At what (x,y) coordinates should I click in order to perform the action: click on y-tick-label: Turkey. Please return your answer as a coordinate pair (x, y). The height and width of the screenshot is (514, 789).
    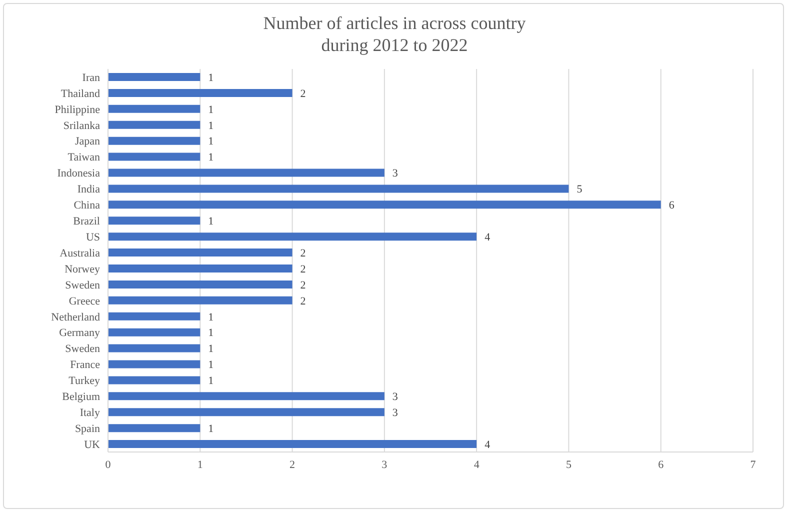
    Looking at the image, I should click on (84, 381).